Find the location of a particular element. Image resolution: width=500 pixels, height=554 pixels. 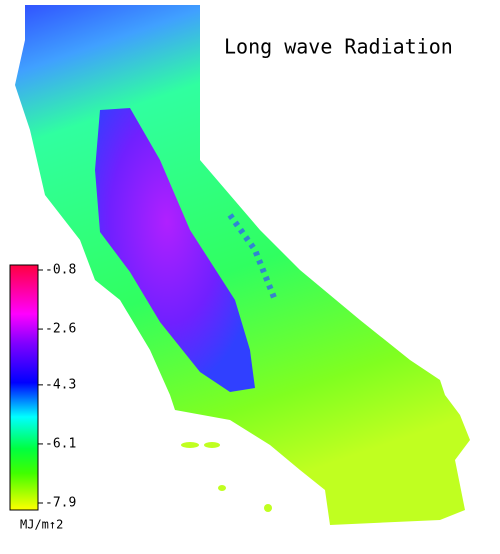

colorbar-unit: MJ/m↑2 is located at coordinates (41, 525).